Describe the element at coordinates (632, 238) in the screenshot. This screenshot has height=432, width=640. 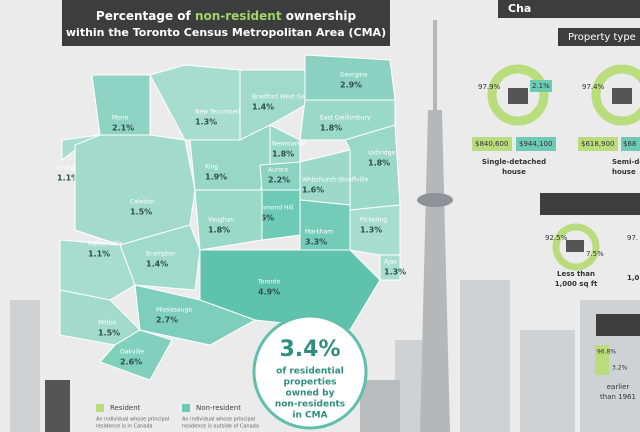
I see `pct: 97.` at that location.